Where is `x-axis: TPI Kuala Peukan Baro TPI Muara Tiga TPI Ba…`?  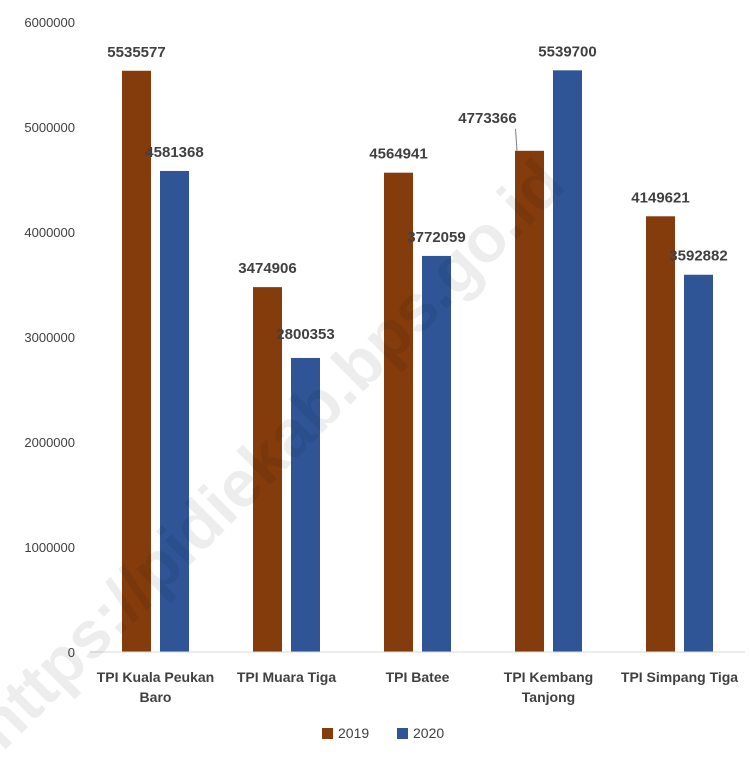
x-axis: TPI Kuala Peukan Baro TPI Muara Tiga TPI Ba… is located at coordinates (417, 678).